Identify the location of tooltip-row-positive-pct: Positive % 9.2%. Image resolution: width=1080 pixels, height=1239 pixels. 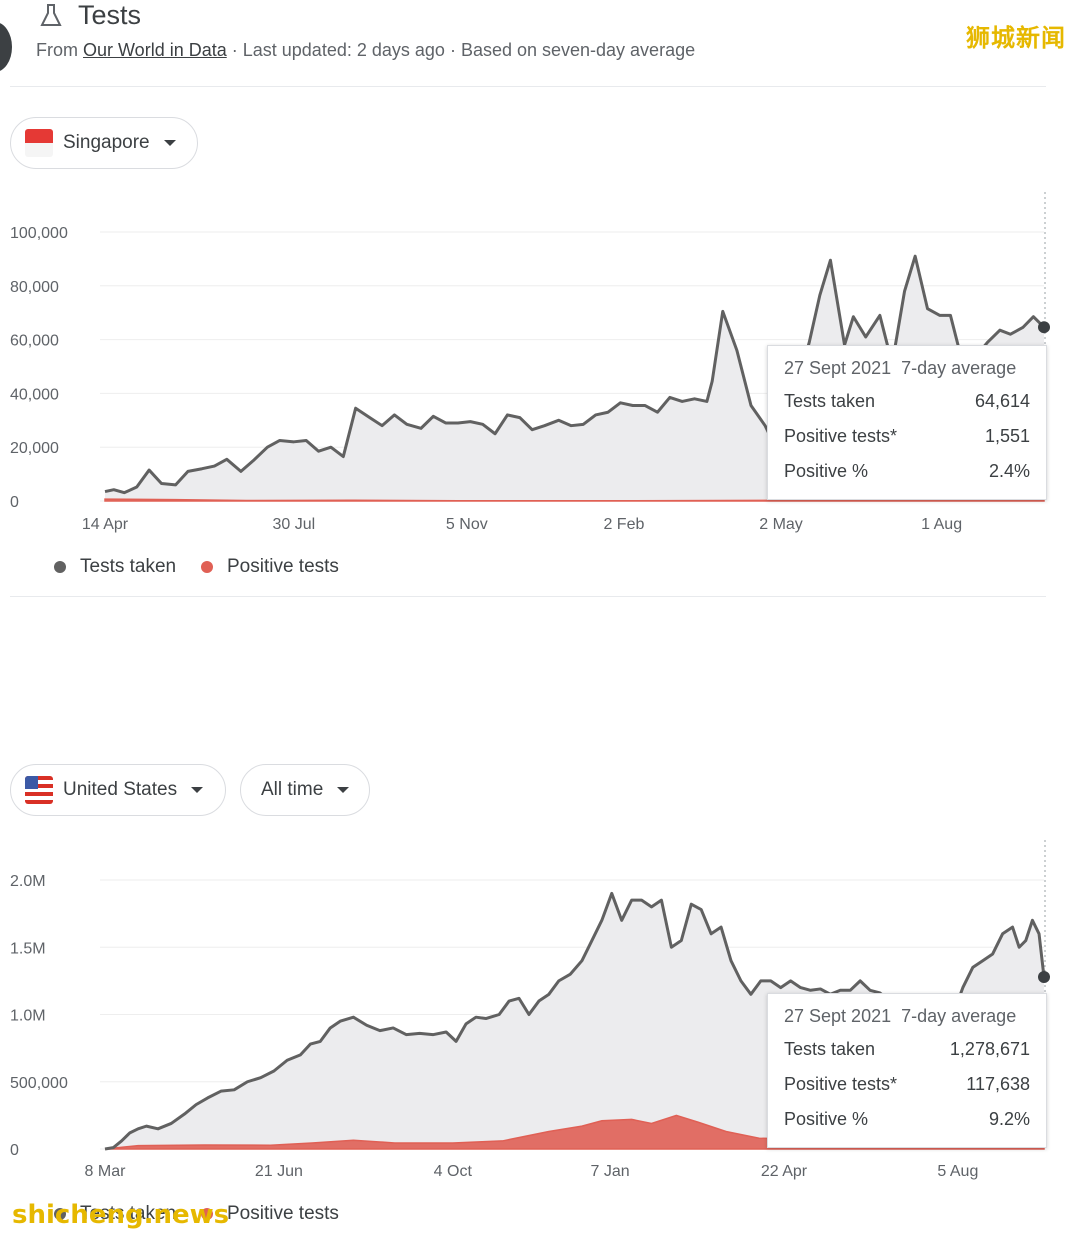
(907, 1119).